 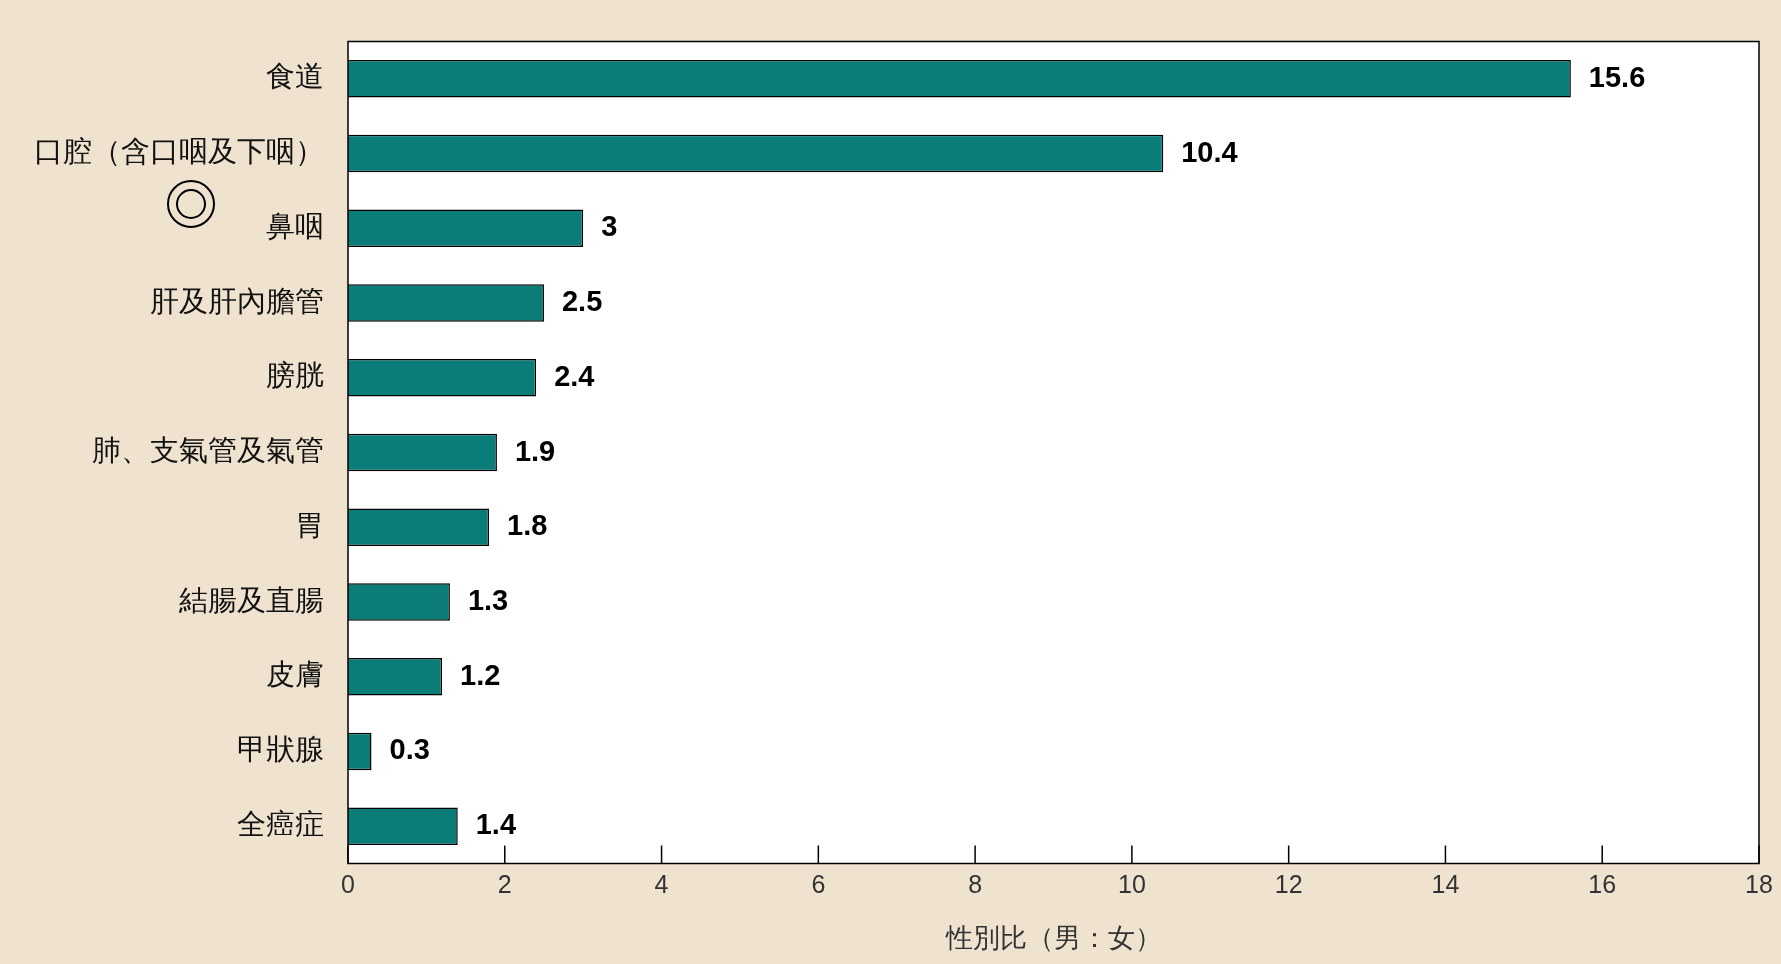 I want to click on y-tick-label: 甲狀腺, so click(x=280, y=749).